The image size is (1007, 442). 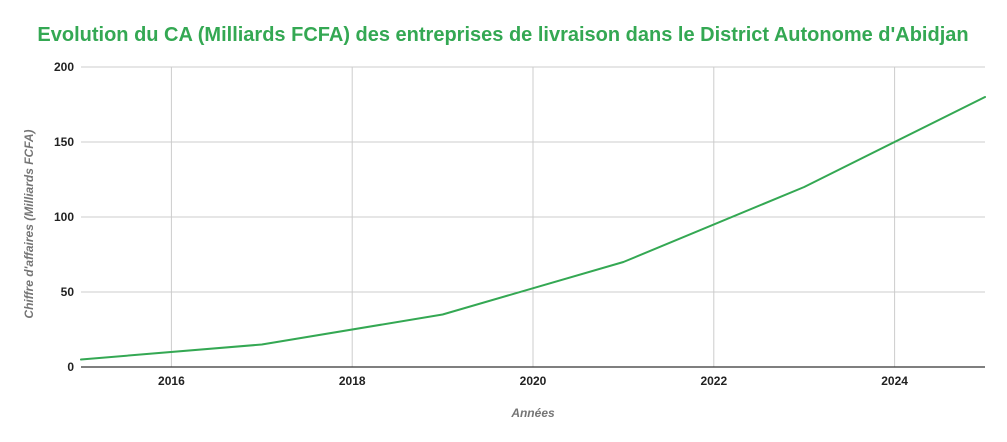 I want to click on x-axis-title: Années, so click(x=532, y=413).